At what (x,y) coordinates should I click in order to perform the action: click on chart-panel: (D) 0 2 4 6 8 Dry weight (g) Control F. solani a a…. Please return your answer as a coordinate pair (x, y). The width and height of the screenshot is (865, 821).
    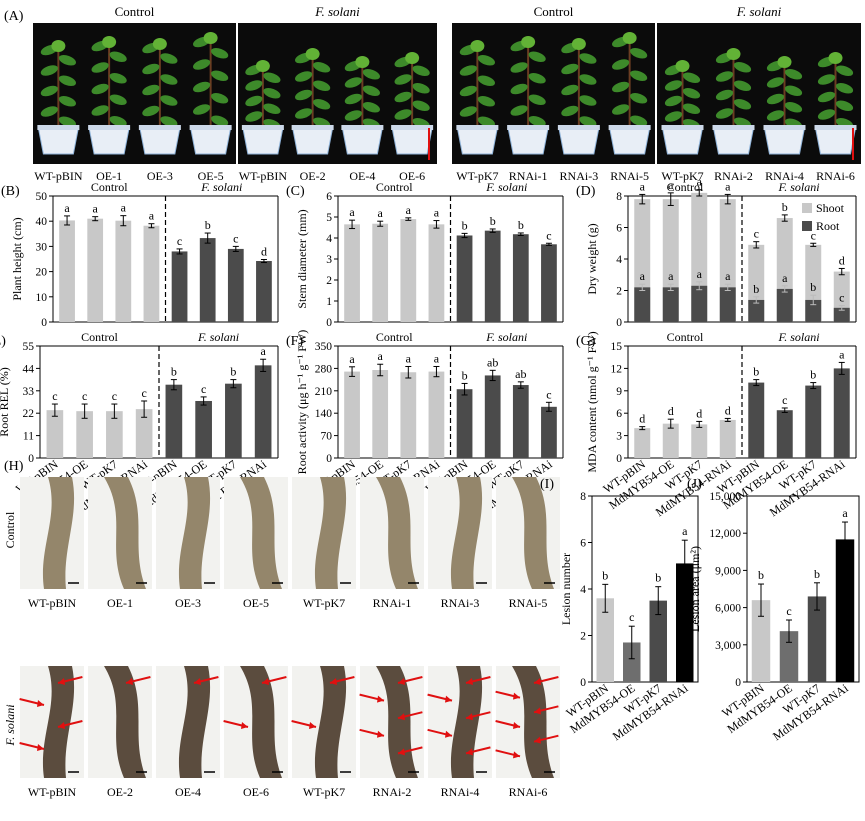
    Looking at the image, I should click on (716, 252).